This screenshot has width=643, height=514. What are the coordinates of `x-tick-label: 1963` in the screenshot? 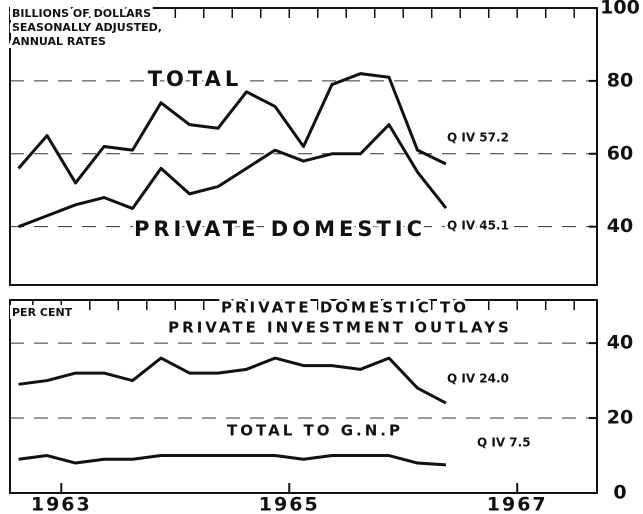 It's located at (61, 504).